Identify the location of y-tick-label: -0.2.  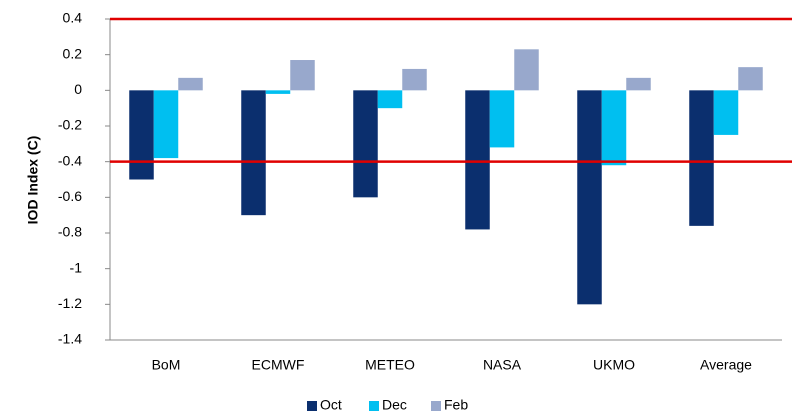
(70, 125).